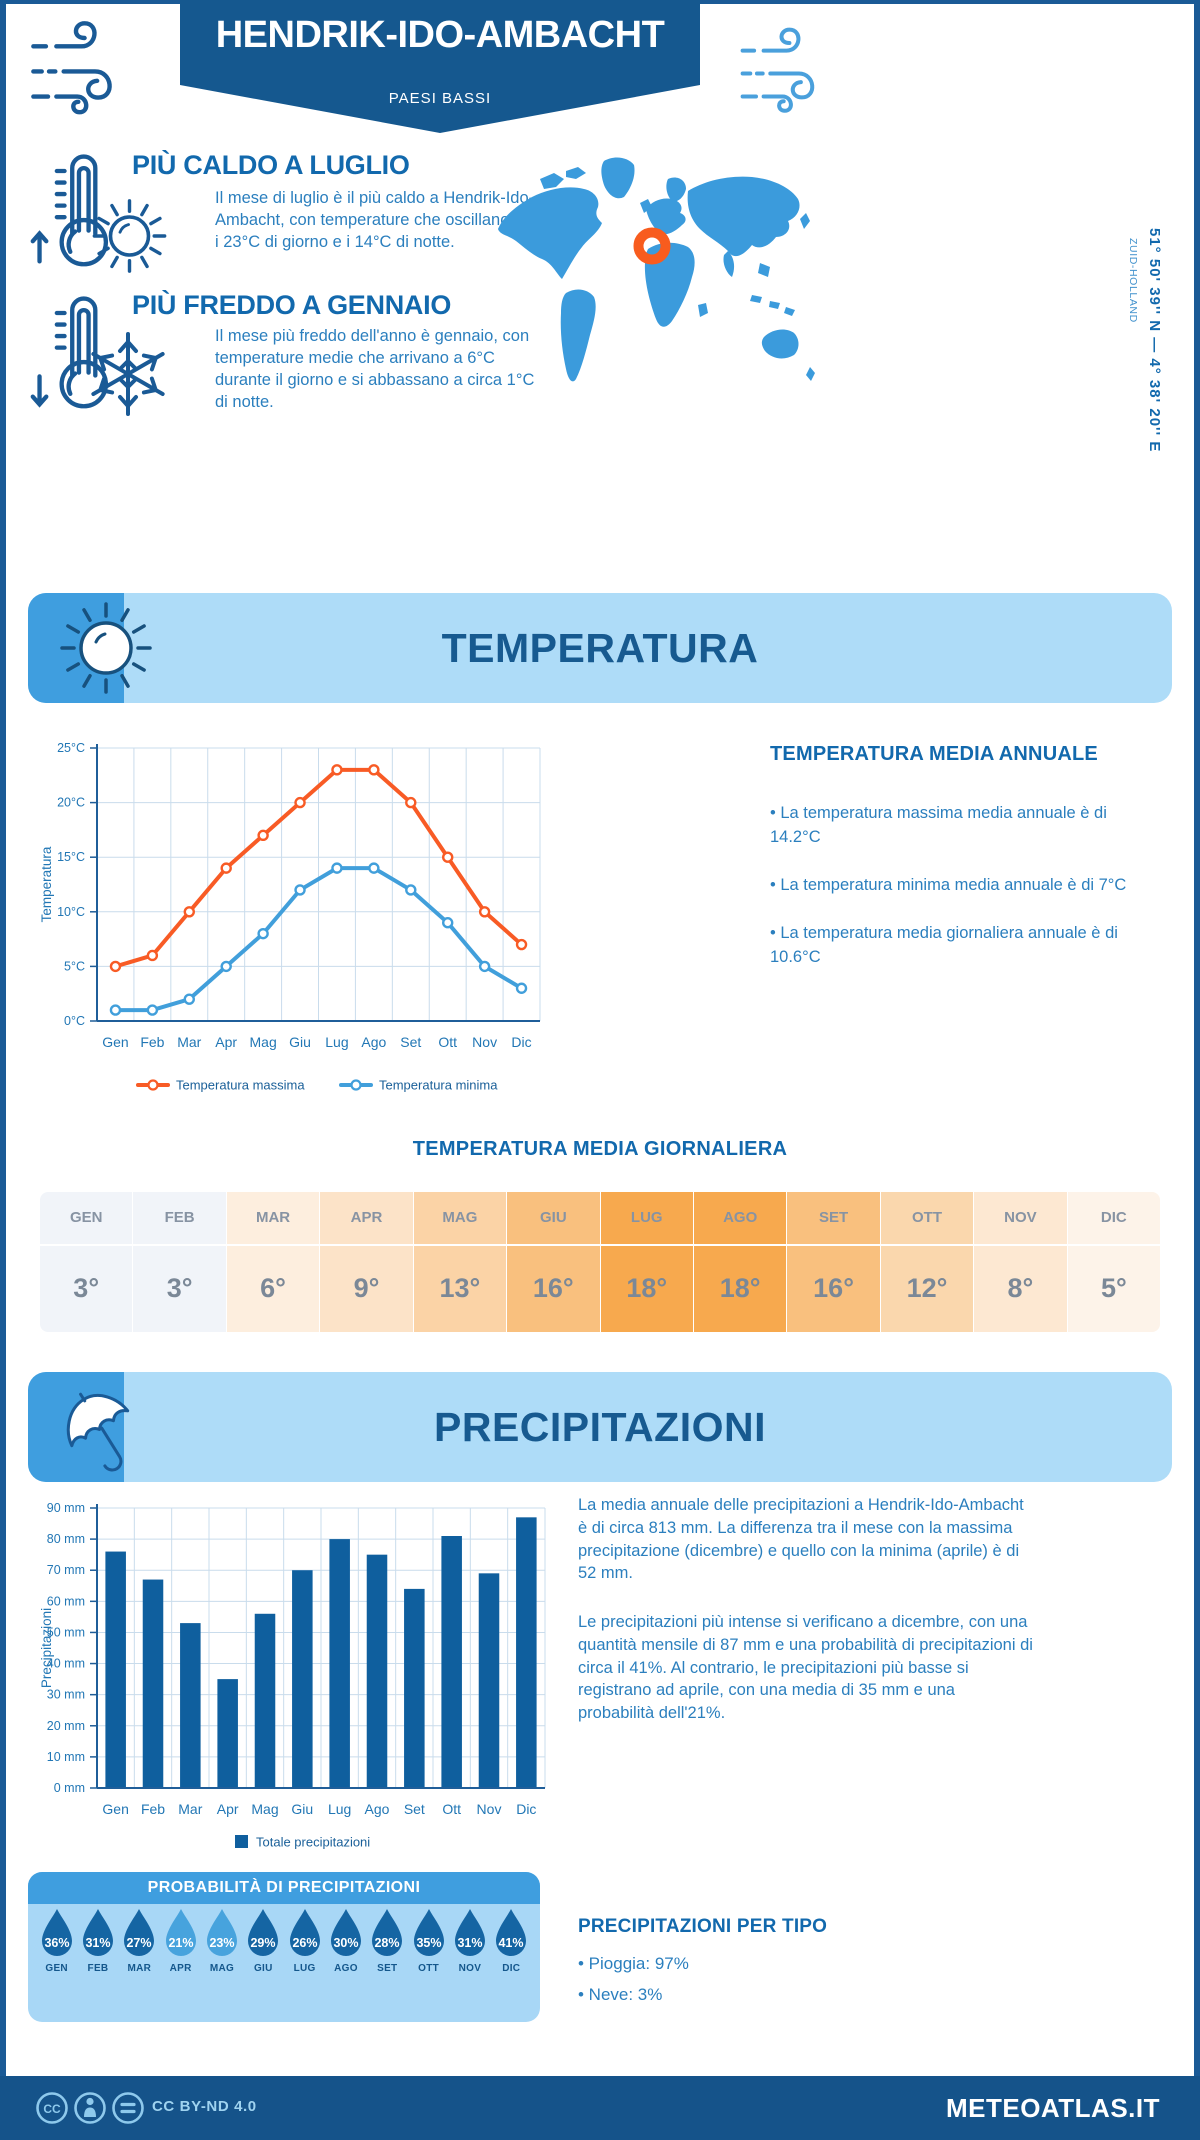  What do you see at coordinates (366, 1217) in the screenshot?
I see `table-month-label: APR` at bounding box center [366, 1217].